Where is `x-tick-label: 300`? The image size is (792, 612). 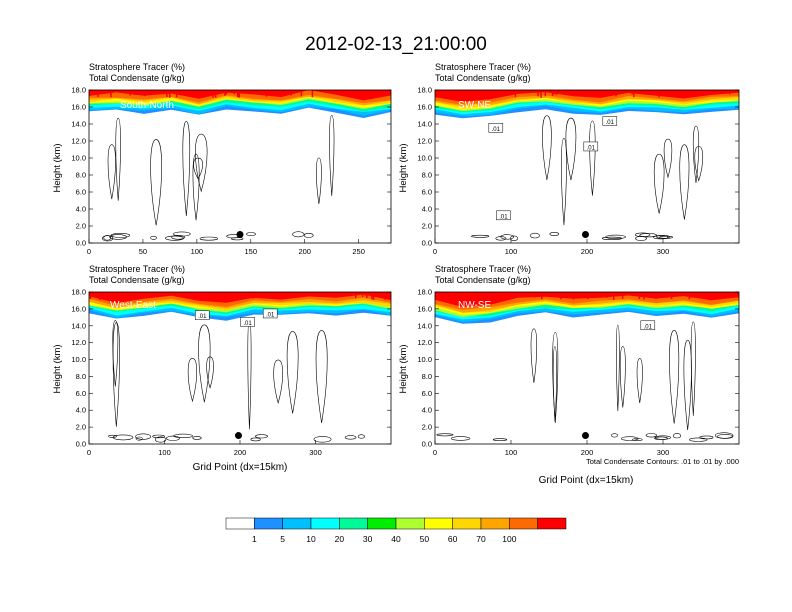
x-tick-label: 300 is located at coordinates (315, 452).